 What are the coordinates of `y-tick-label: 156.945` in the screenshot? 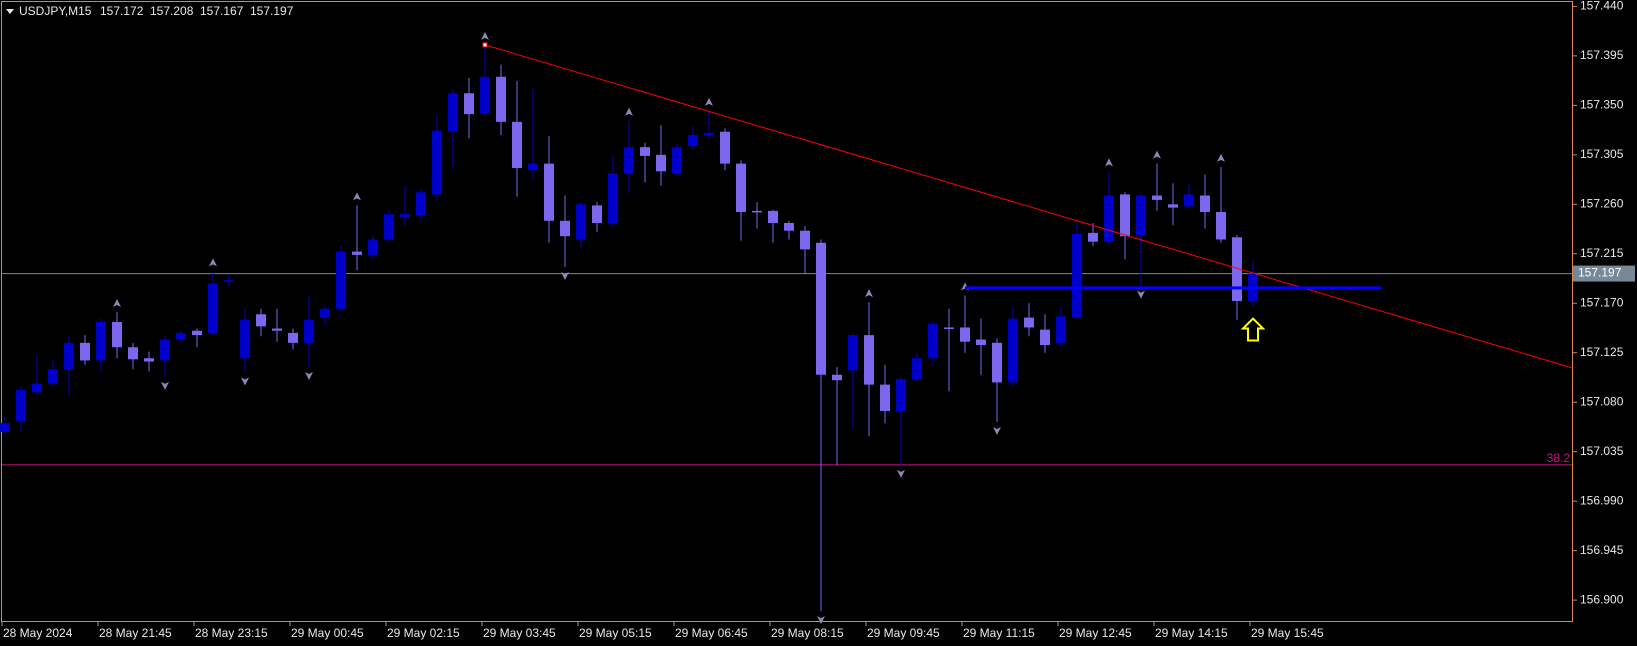 It's located at (1602, 550).